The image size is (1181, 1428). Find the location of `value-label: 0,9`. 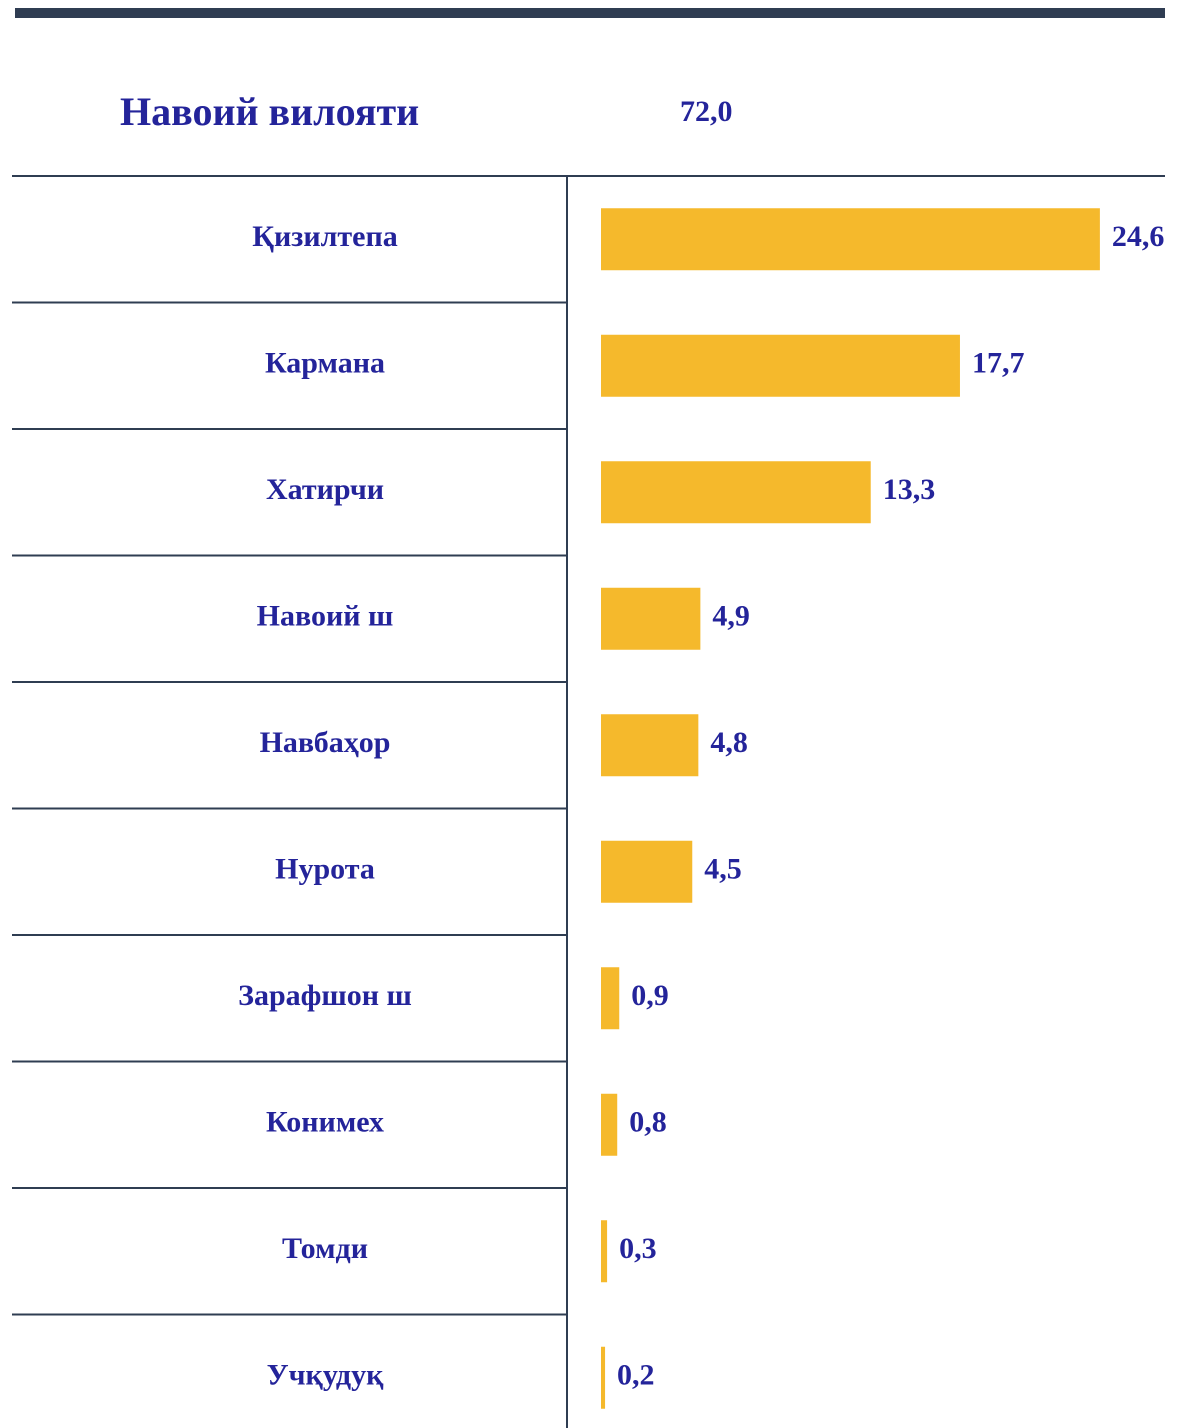

value-label: 0,9 is located at coordinates (650, 995).